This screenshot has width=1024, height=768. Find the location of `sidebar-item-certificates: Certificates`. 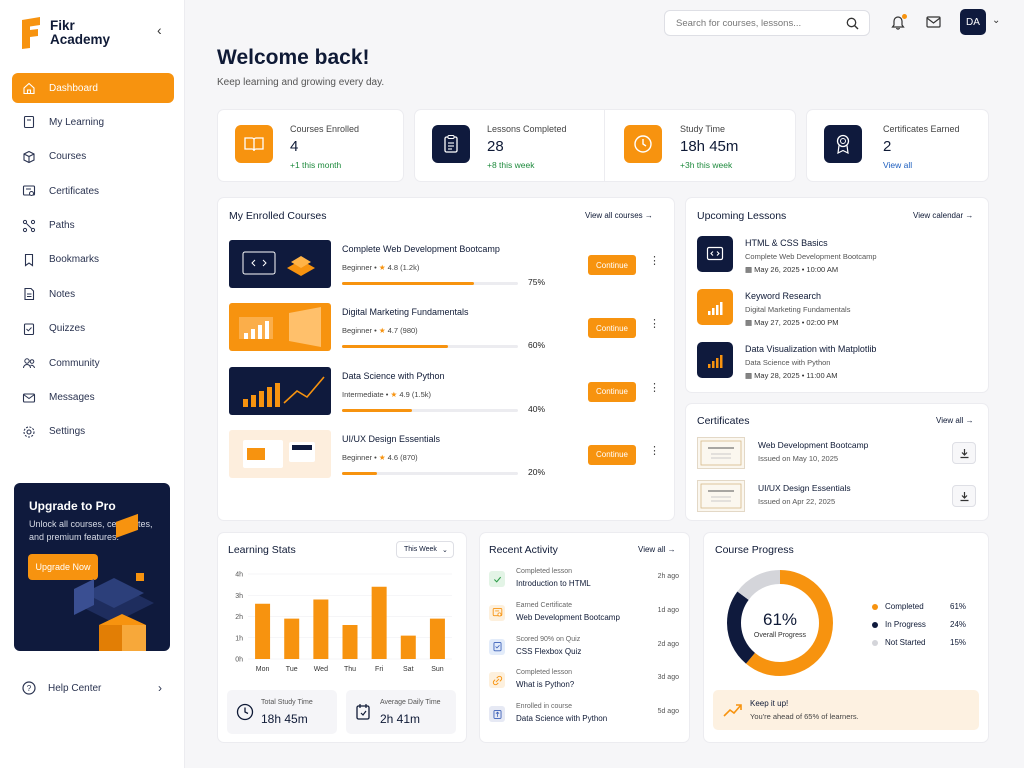

sidebar-item-certificates: Certificates is located at coordinates (93, 191).